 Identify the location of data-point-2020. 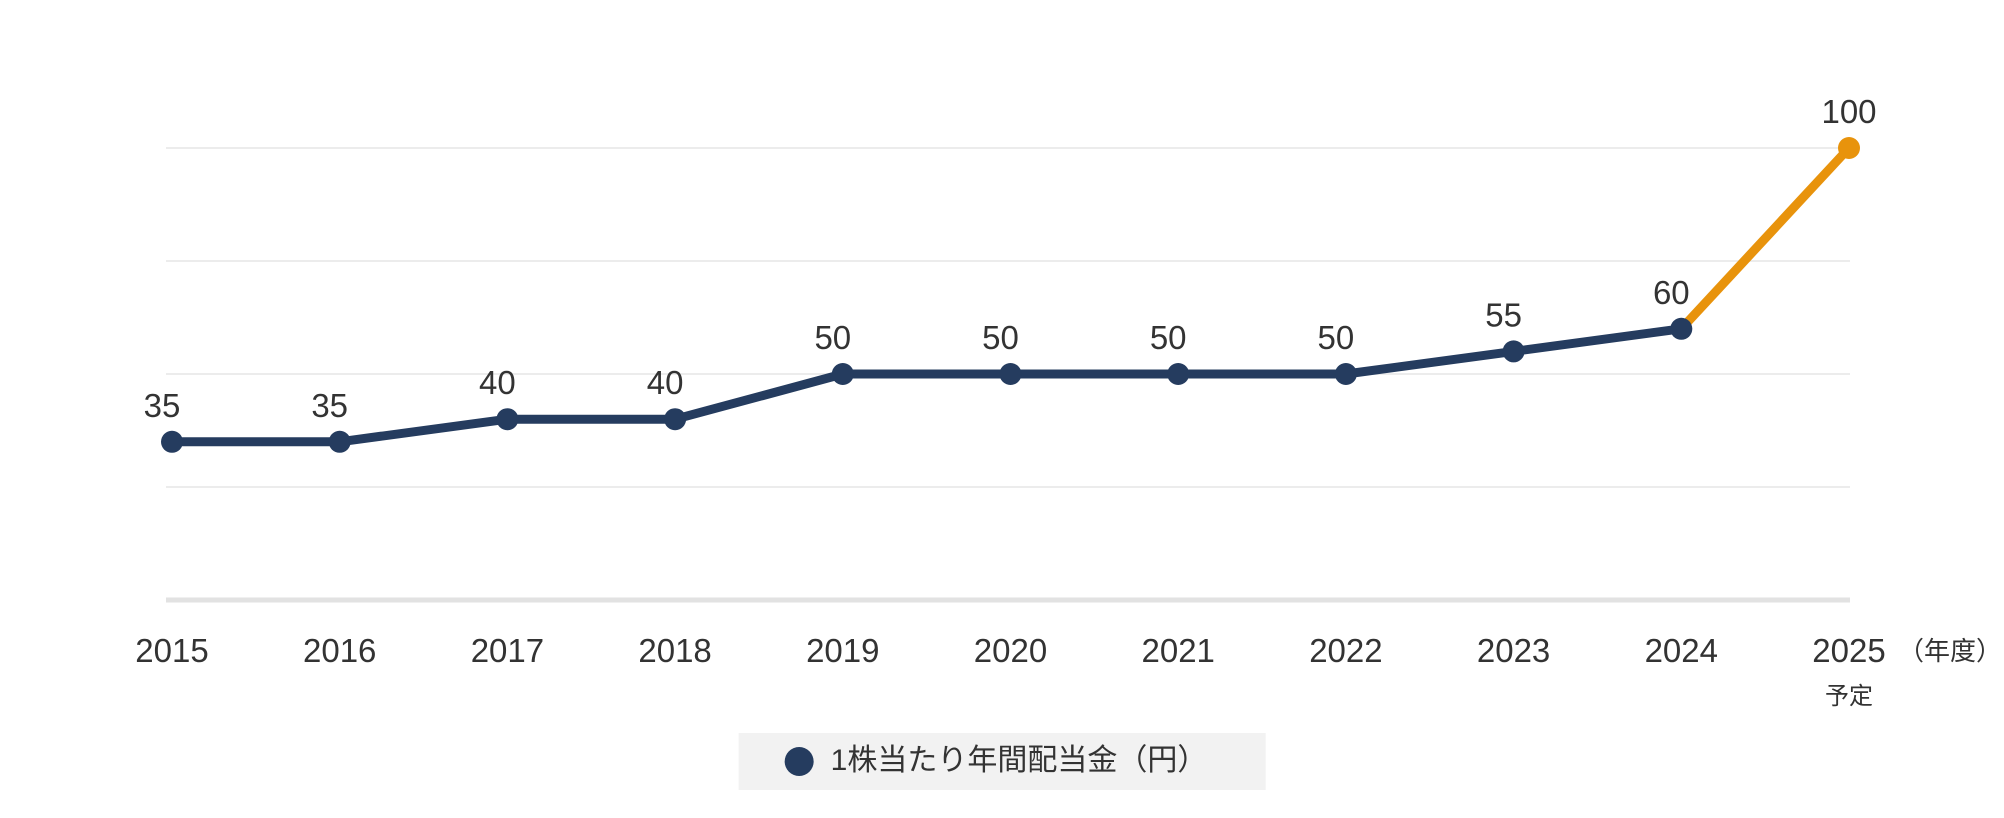
(1010, 374).